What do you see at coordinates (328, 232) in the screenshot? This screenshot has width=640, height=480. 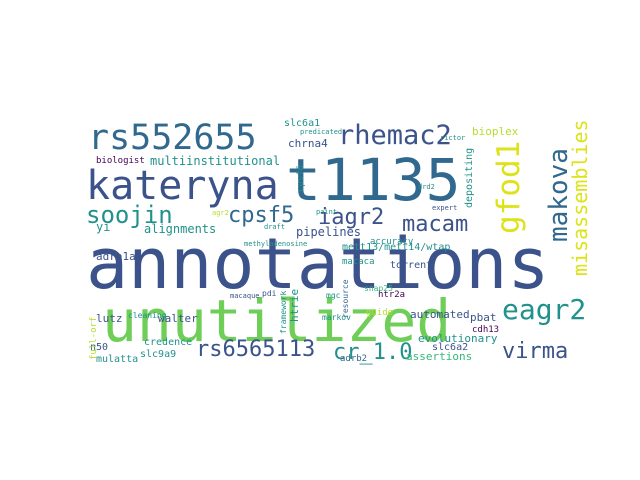 I see `cloud-word: pipelines` at bounding box center [328, 232].